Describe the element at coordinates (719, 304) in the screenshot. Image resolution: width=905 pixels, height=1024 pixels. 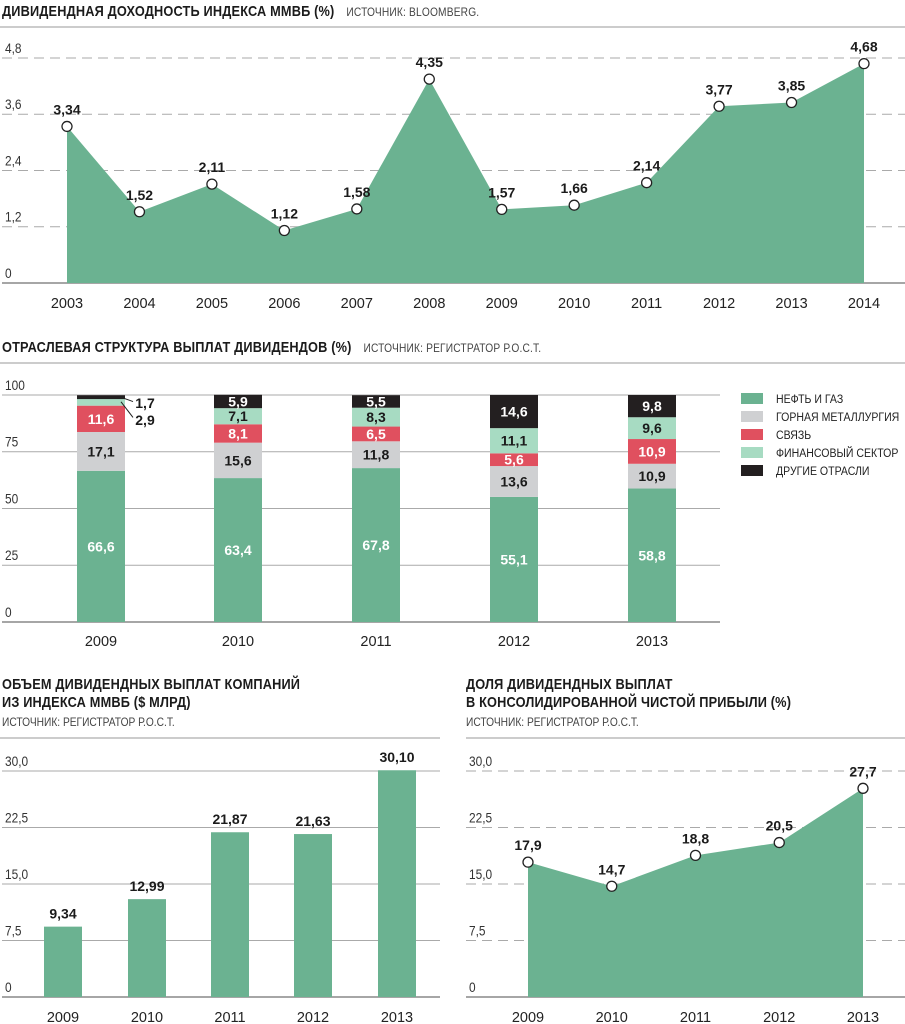
I see `chart1-x-label: 2012` at that location.